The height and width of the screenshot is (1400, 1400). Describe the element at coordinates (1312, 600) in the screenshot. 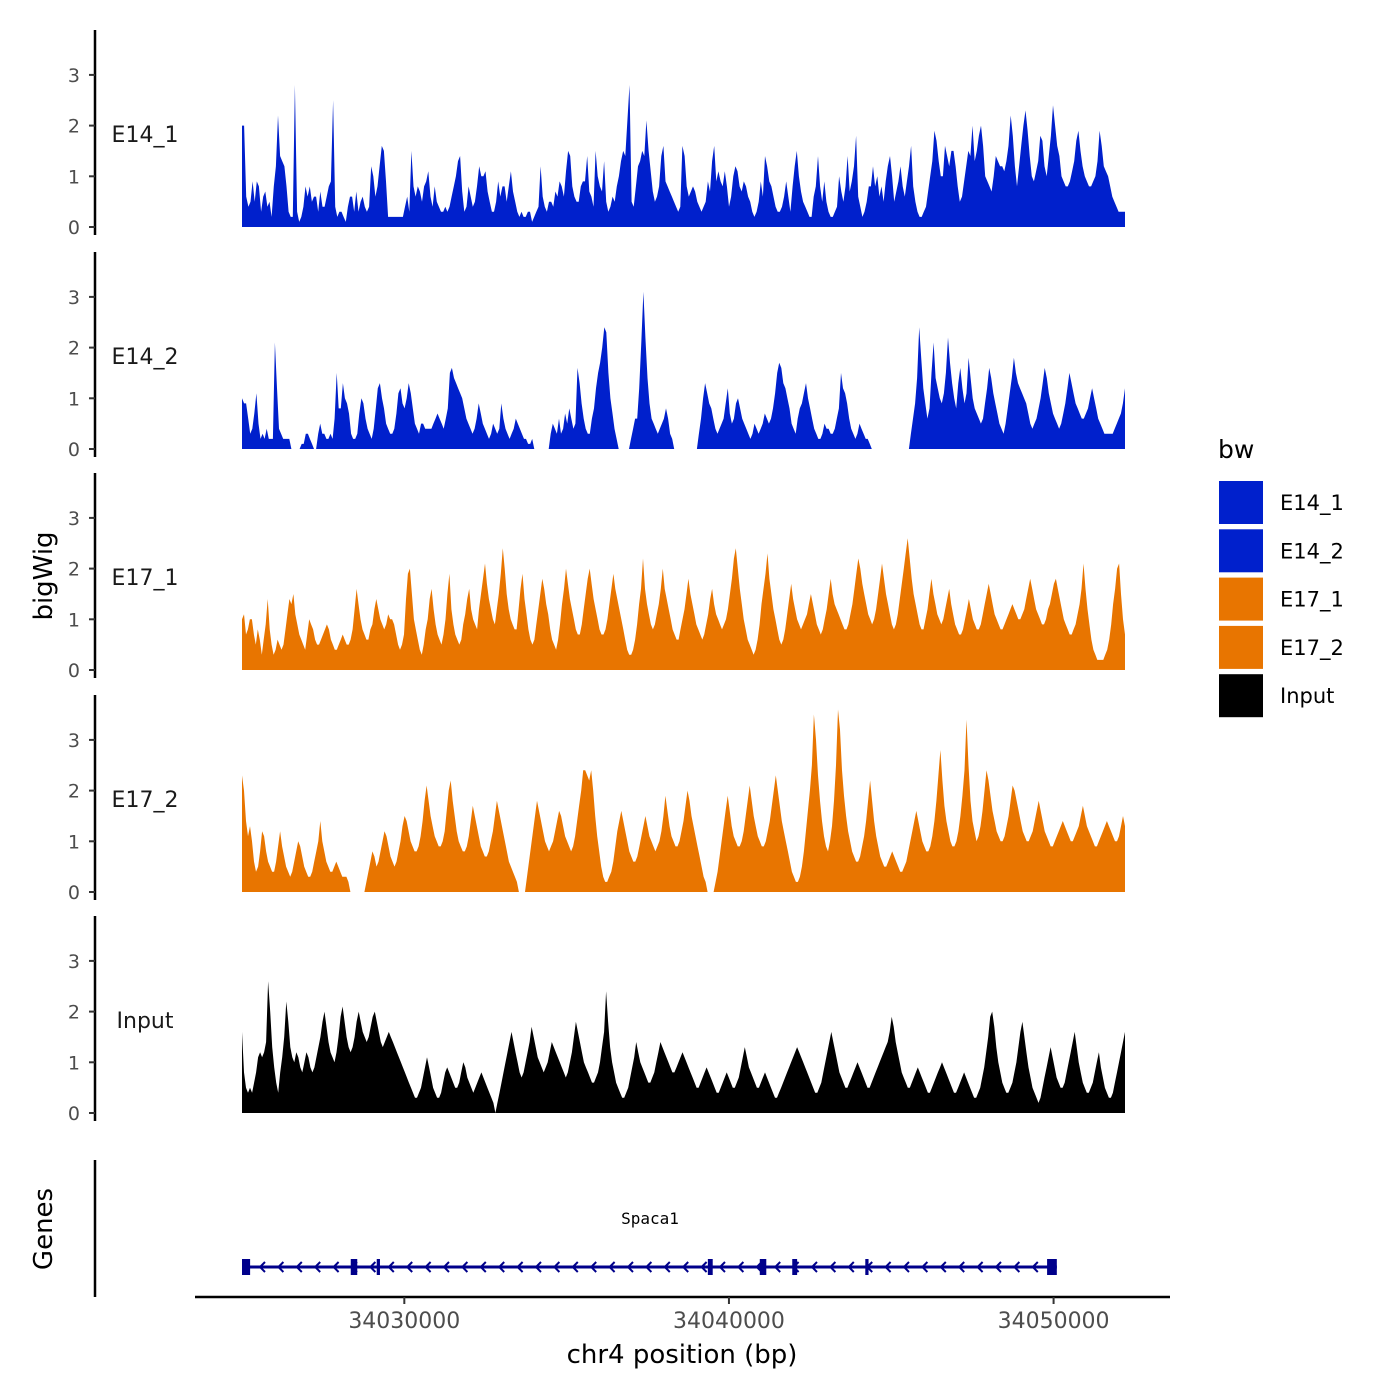

I see `legend-label-E17_1: E17_1` at that location.